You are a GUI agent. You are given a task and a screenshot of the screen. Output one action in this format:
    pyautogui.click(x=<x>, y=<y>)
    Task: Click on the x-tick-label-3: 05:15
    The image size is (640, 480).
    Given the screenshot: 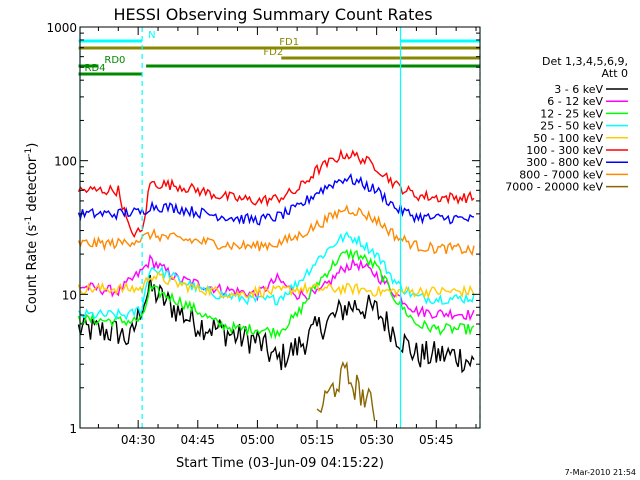 What is the action you would take?
    pyautogui.click(x=317, y=440)
    